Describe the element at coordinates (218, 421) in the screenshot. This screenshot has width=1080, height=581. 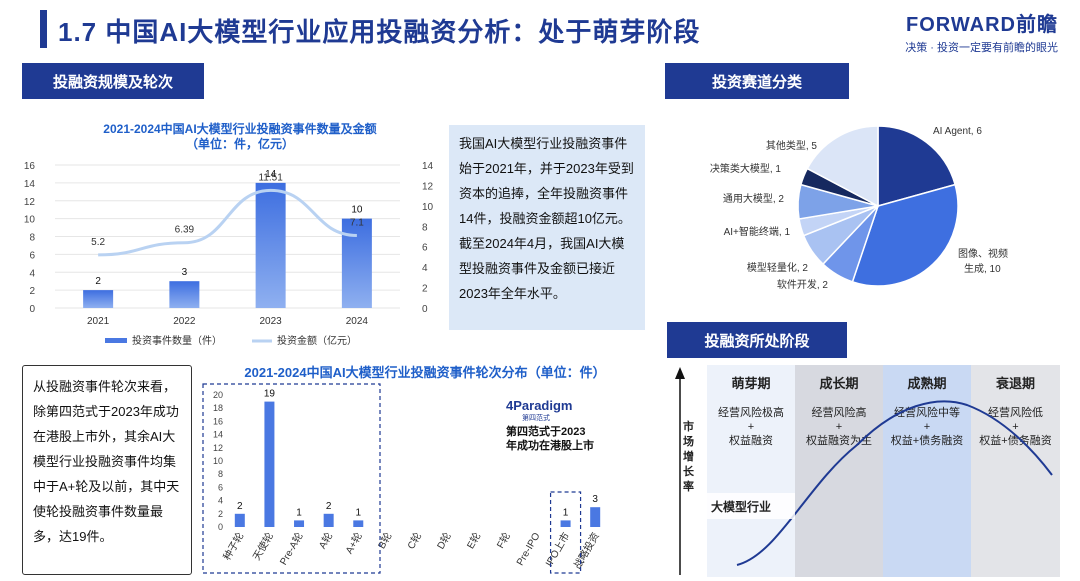
I see `y-tick: 16` at that location.